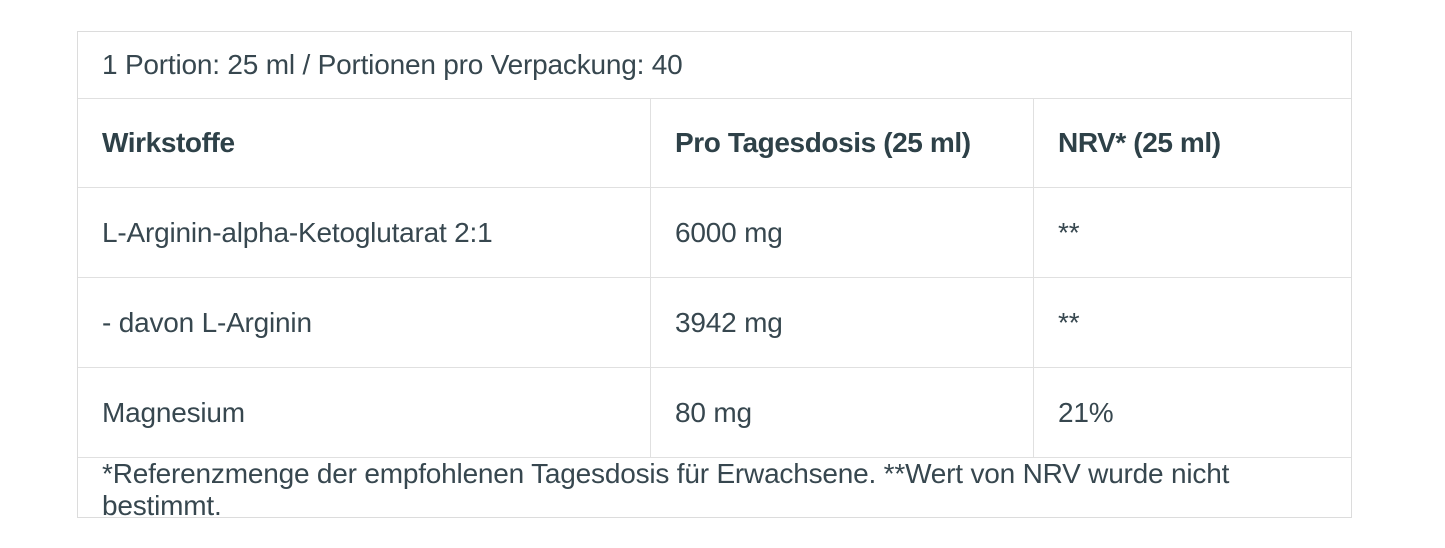 This screenshot has width=1445, height=548. Describe the element at coordinates (364, 322) in the screenshot. I see `ingredient-name: - davon L-Arginin` at that location.